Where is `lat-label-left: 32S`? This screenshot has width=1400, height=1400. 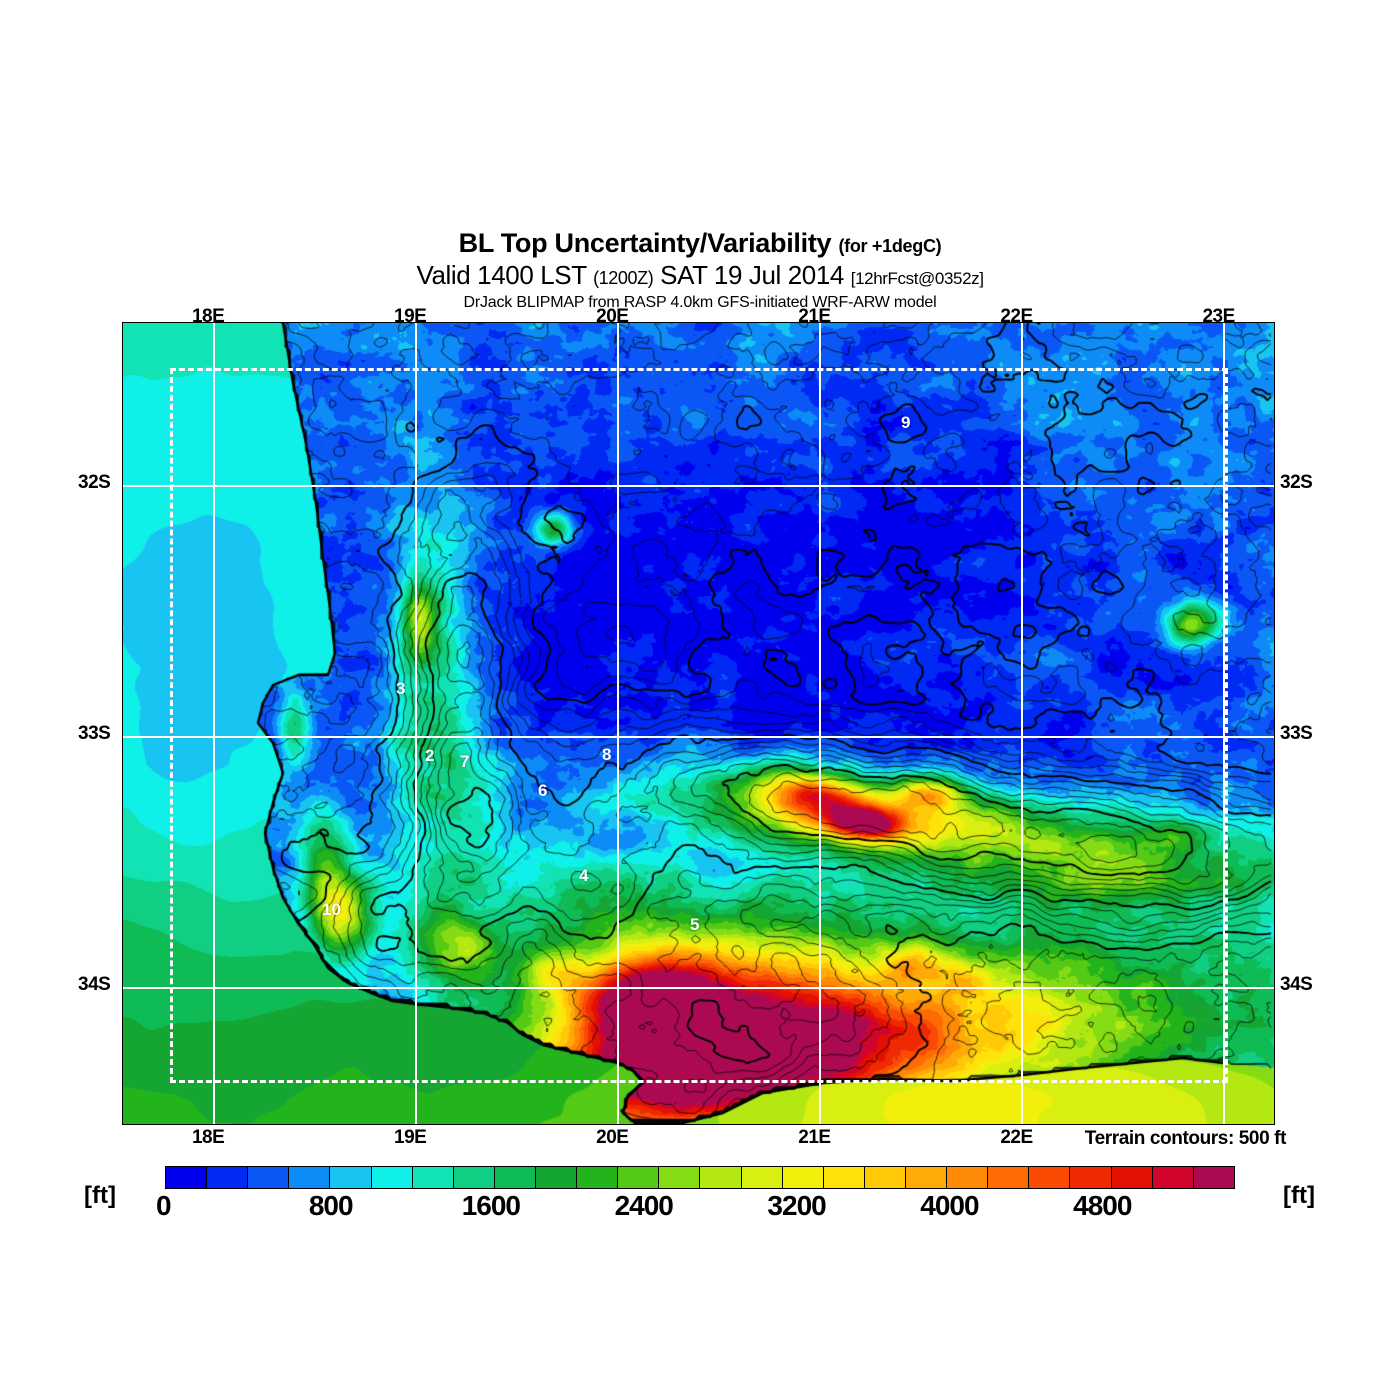
lat-label-left: 32S is located at coordinates (94, 482).